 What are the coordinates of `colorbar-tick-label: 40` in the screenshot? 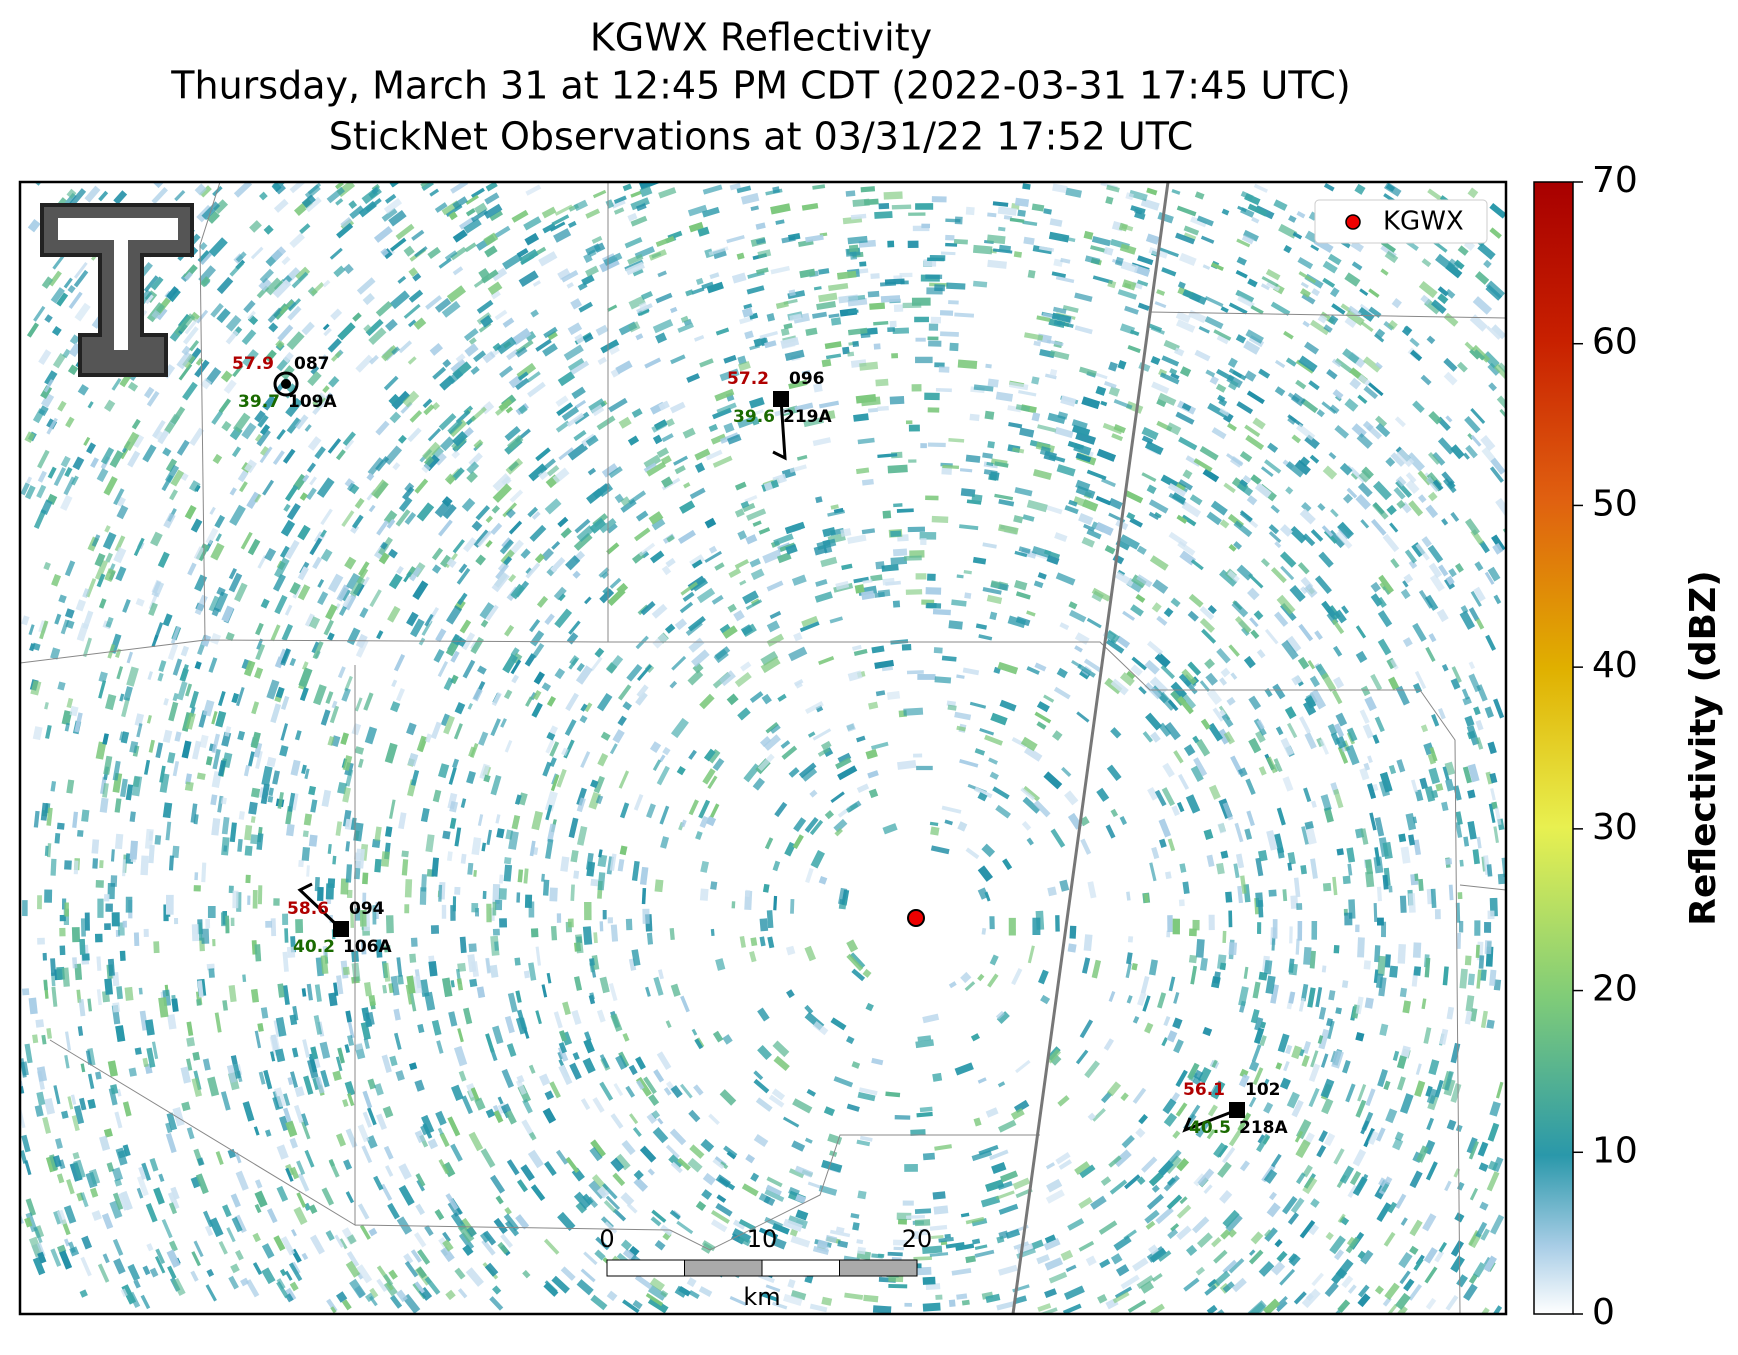 It's located at (1615, 665).